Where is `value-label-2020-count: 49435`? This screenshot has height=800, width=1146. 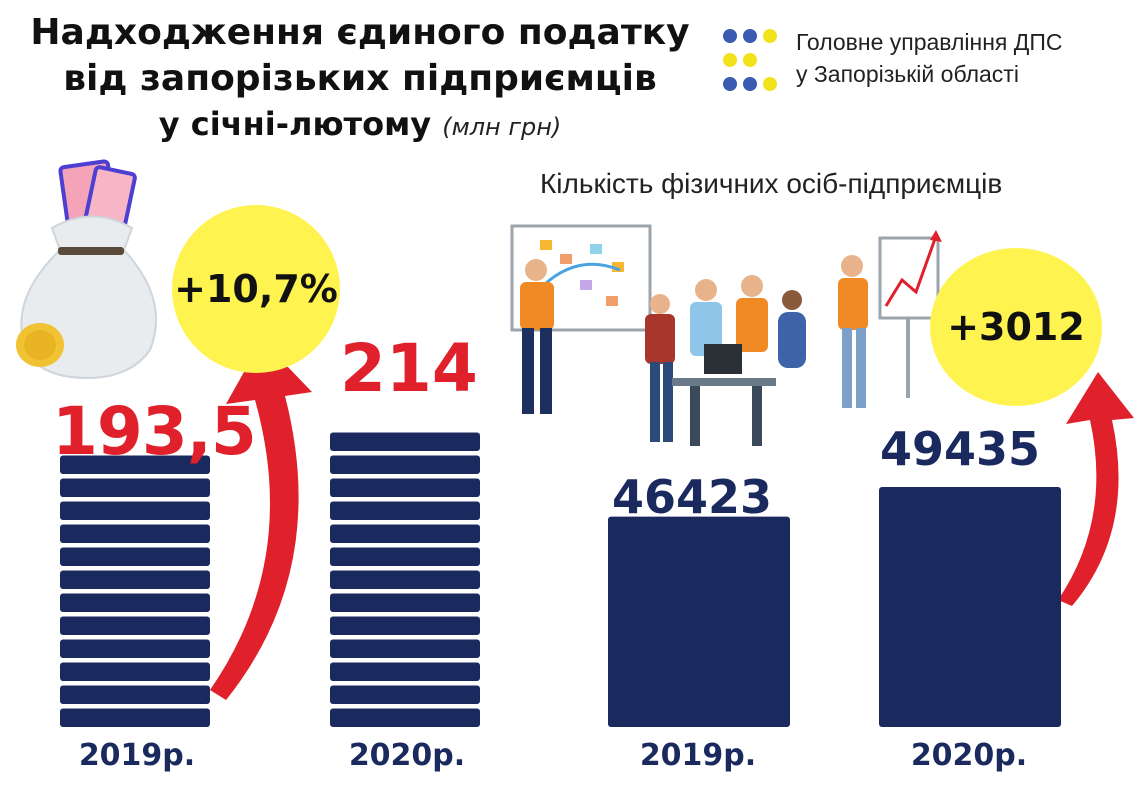
value-label-2020-count: 49435 is located at coordinates (960, 449).